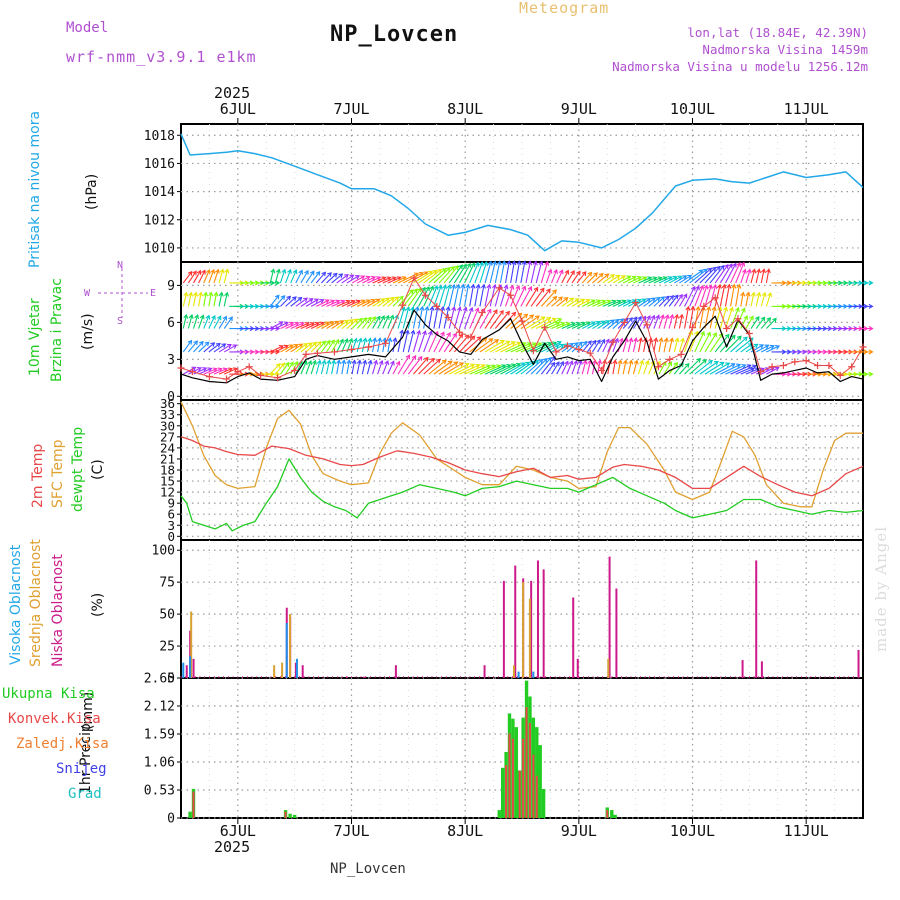 This screenshot has height=900, width=900. Describe the element at coordinates (159, 735) in the screenshot. I see `ytick-label-precip-3: 1.59` at that location.